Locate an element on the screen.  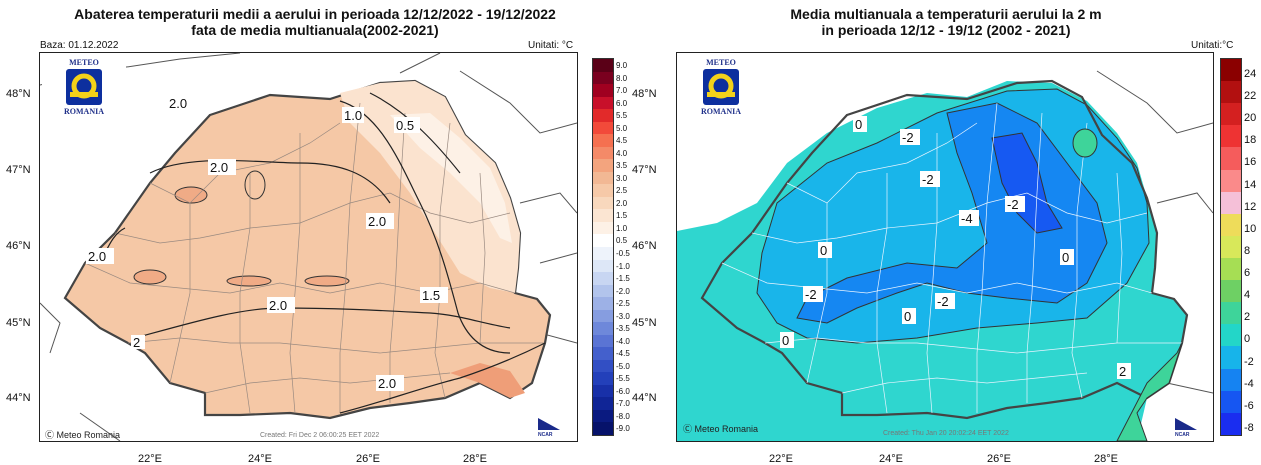
left-units: Unitati: °C is located at coordinates (551, 45).